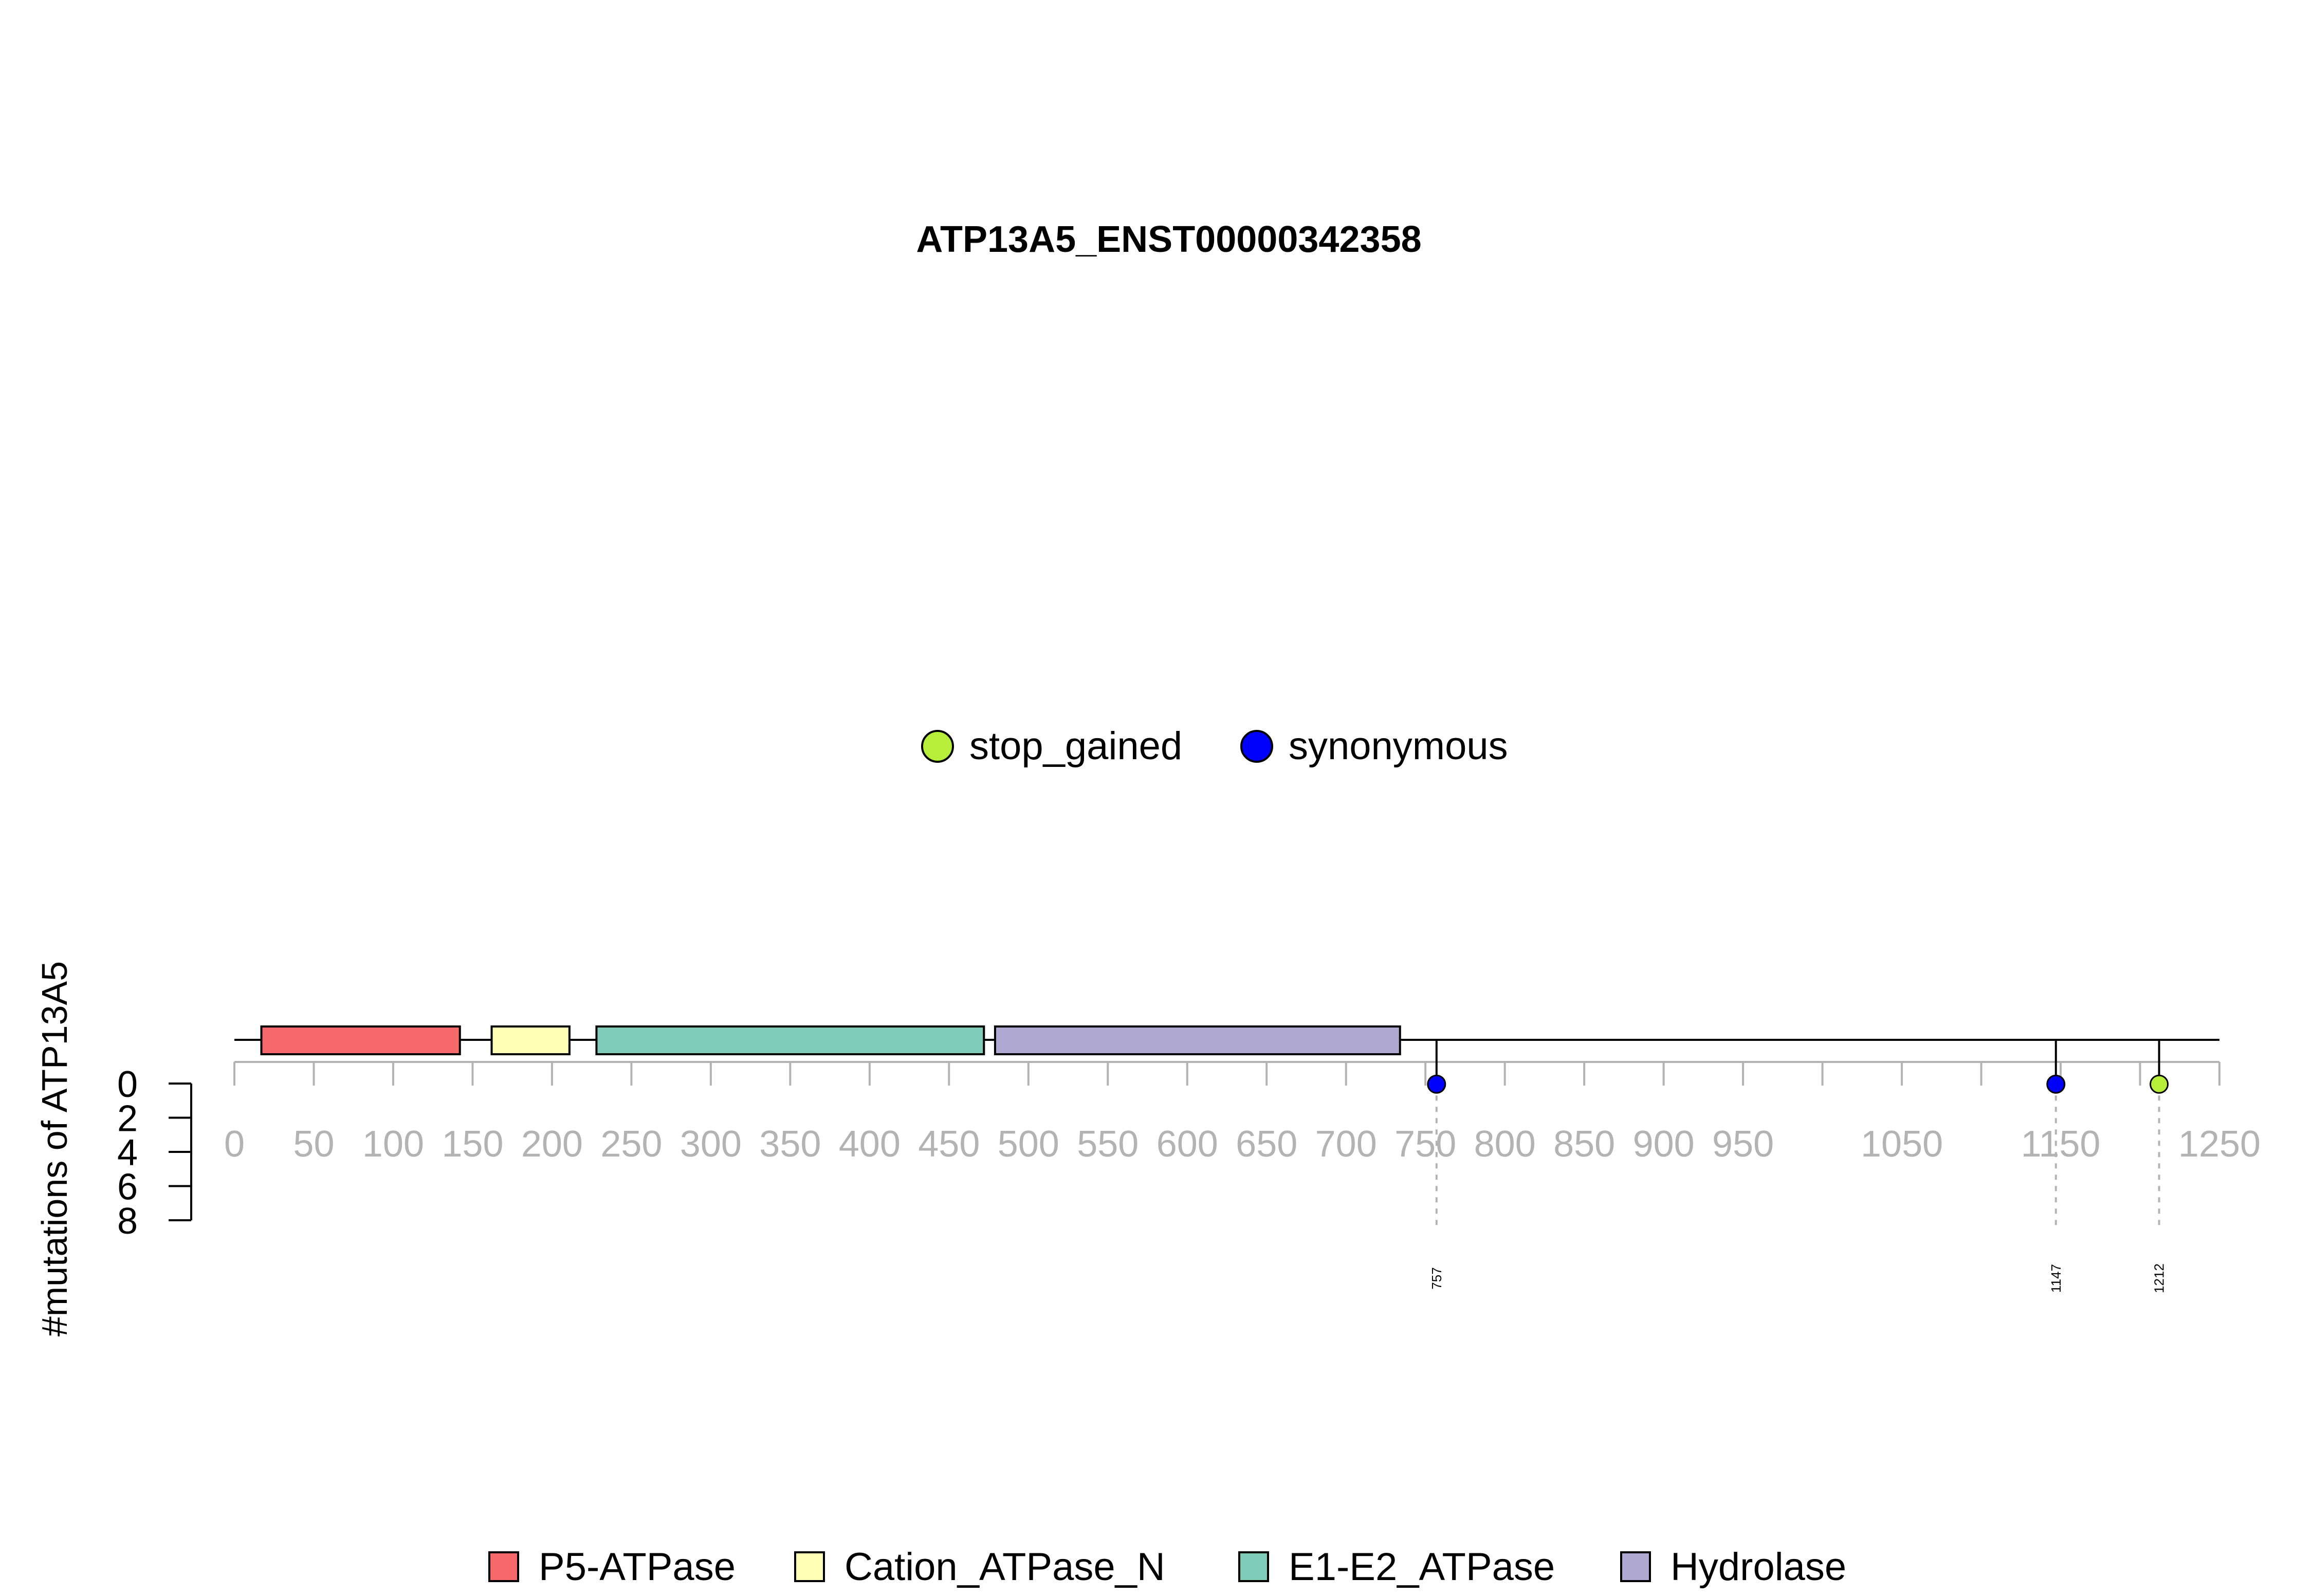 The width and height of the screenshot is (2313, 1596). What do you see at coordinates (1425, 1145) in the screenshot?
I see `x-tick-label: 750` at bounding box center [1425, 1145].